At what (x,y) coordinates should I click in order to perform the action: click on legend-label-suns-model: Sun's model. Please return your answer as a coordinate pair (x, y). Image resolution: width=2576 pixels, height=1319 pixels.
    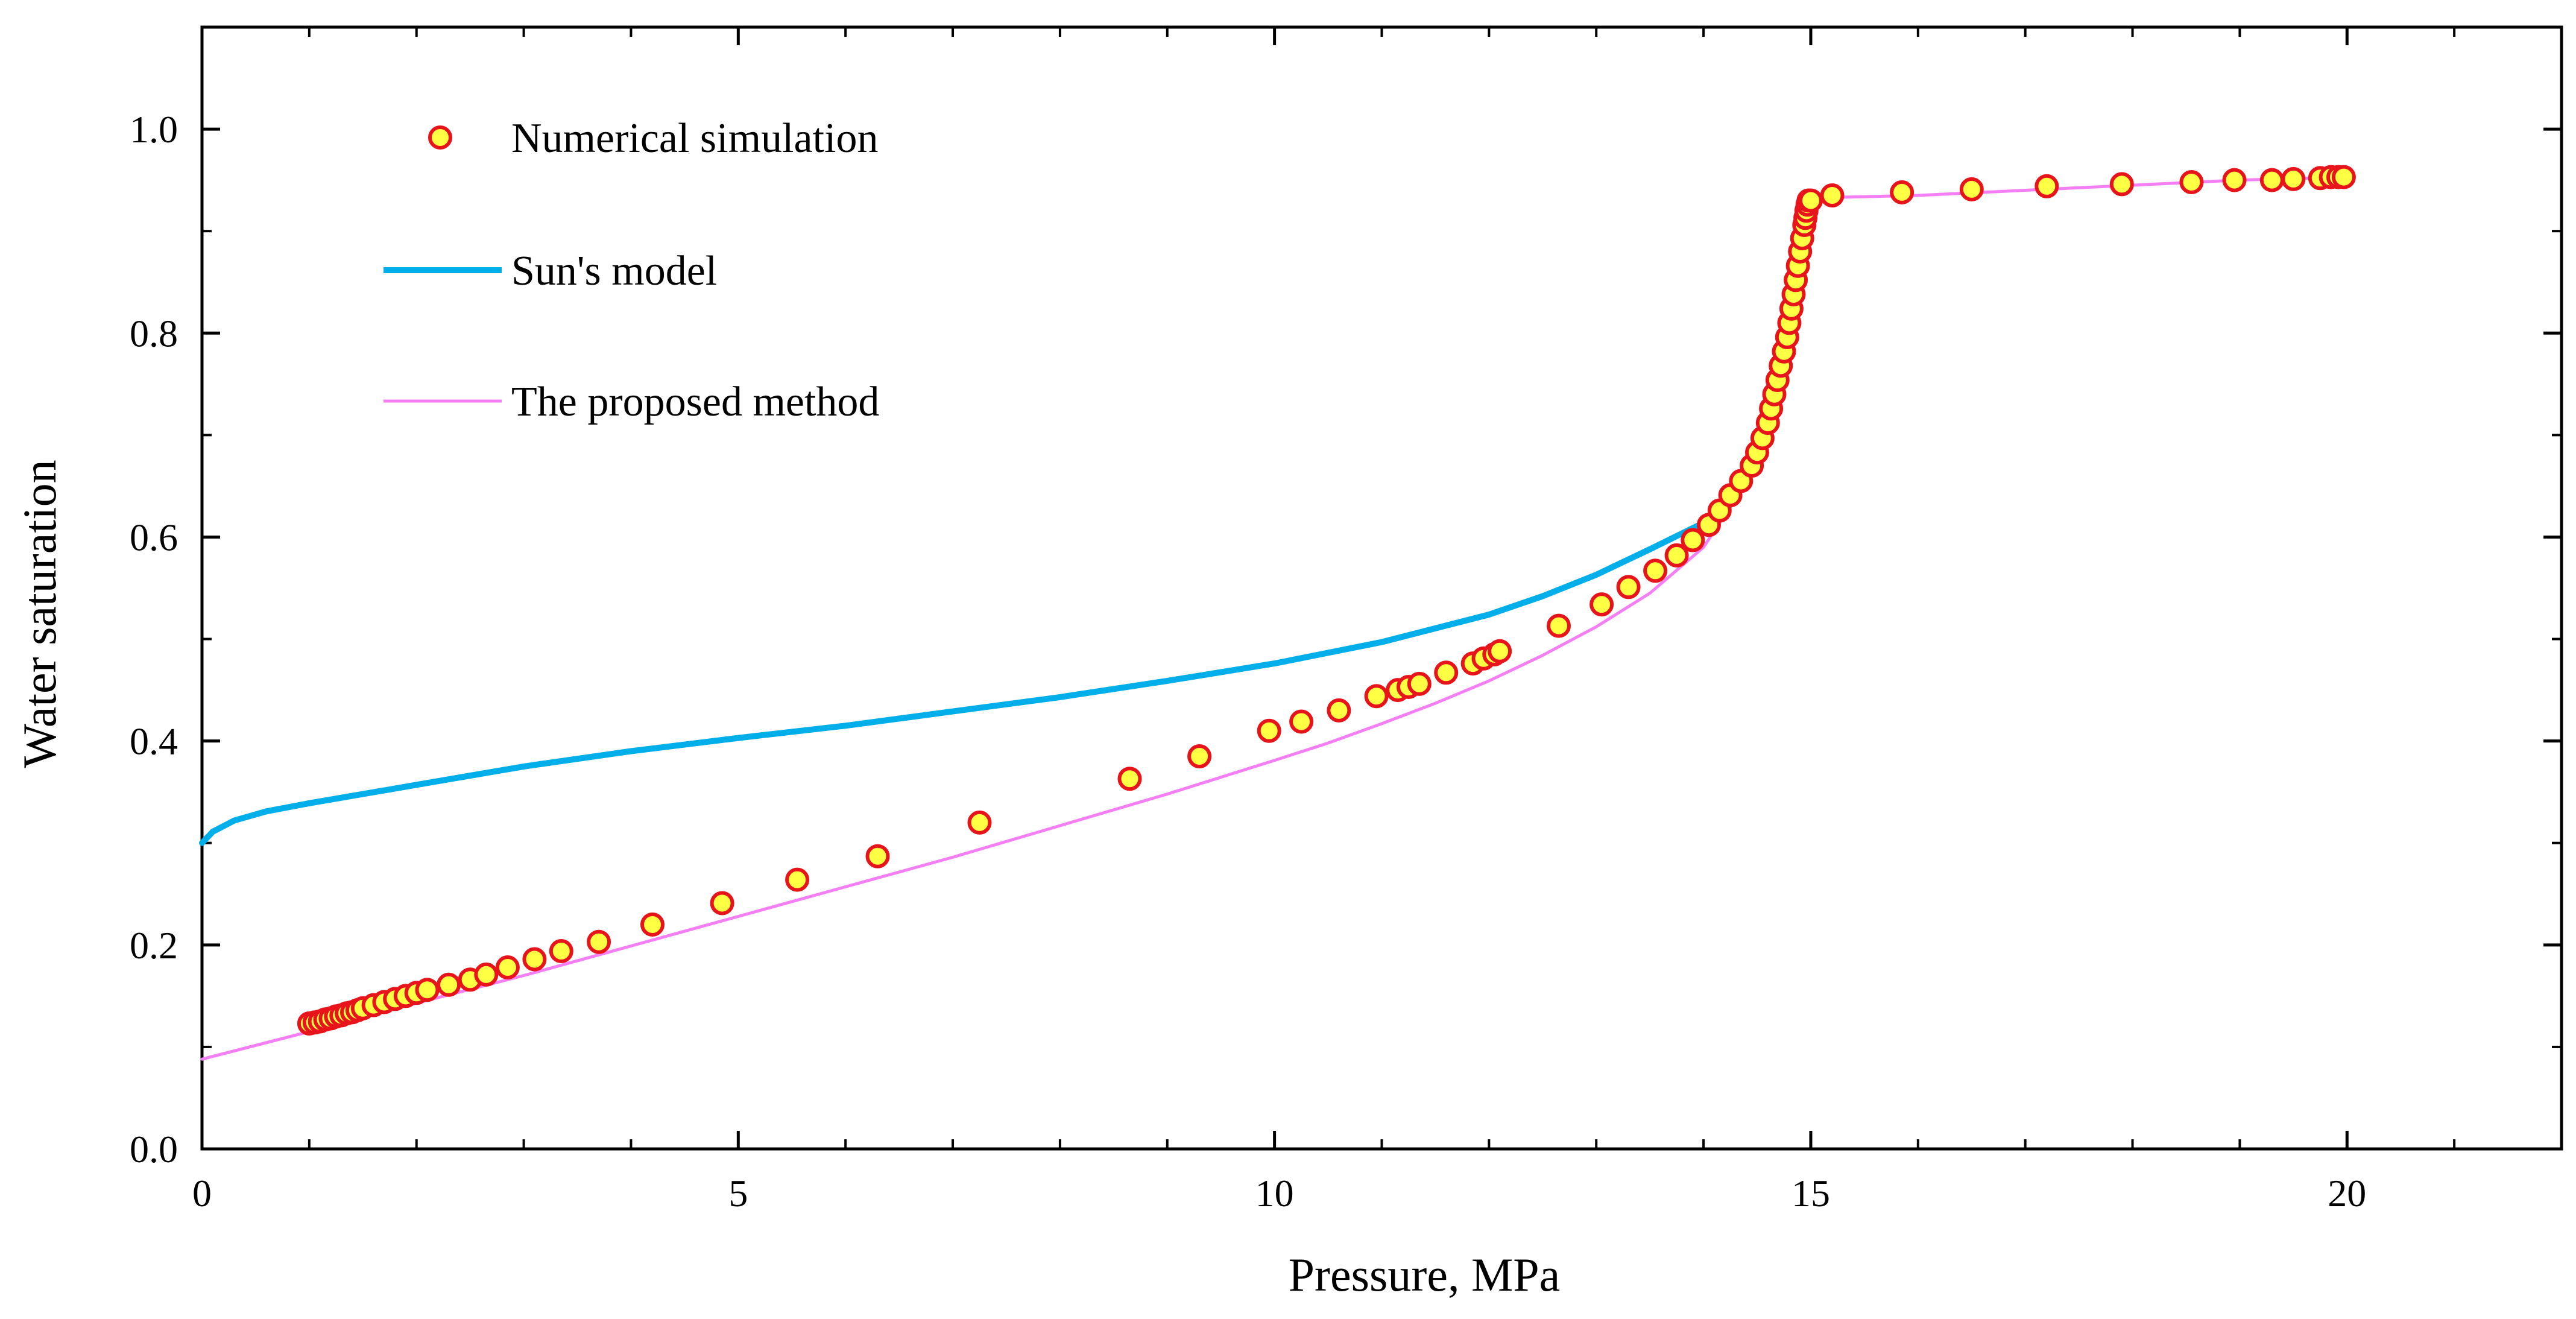
    Looking at the image, I should click on (614, 271).